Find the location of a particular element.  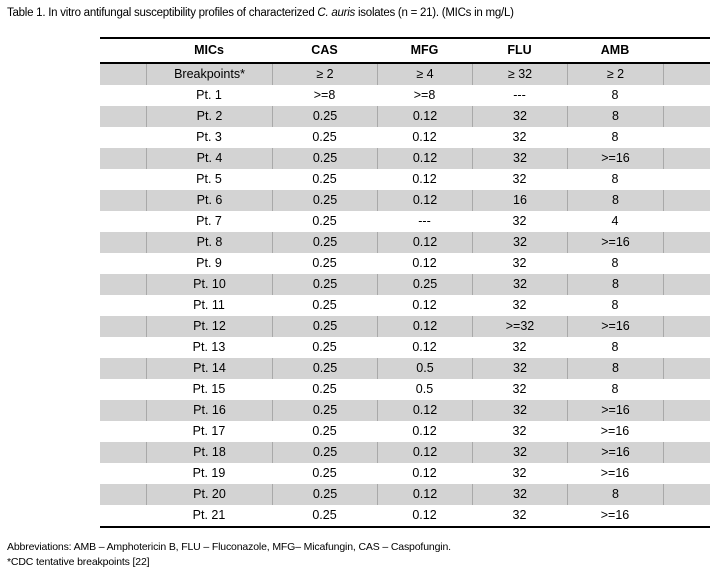

mfg-value-cell: 0.5 is located at coordinates (424, 389).